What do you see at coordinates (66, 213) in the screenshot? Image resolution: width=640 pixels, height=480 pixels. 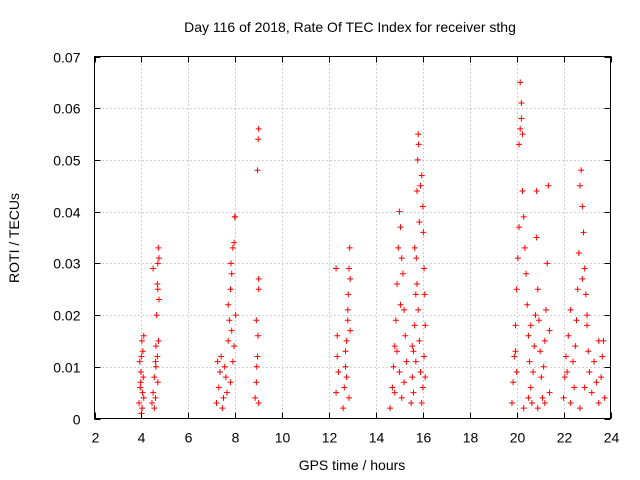 I see `y-tick-label: 0.04` at bounding box center [66, 213].